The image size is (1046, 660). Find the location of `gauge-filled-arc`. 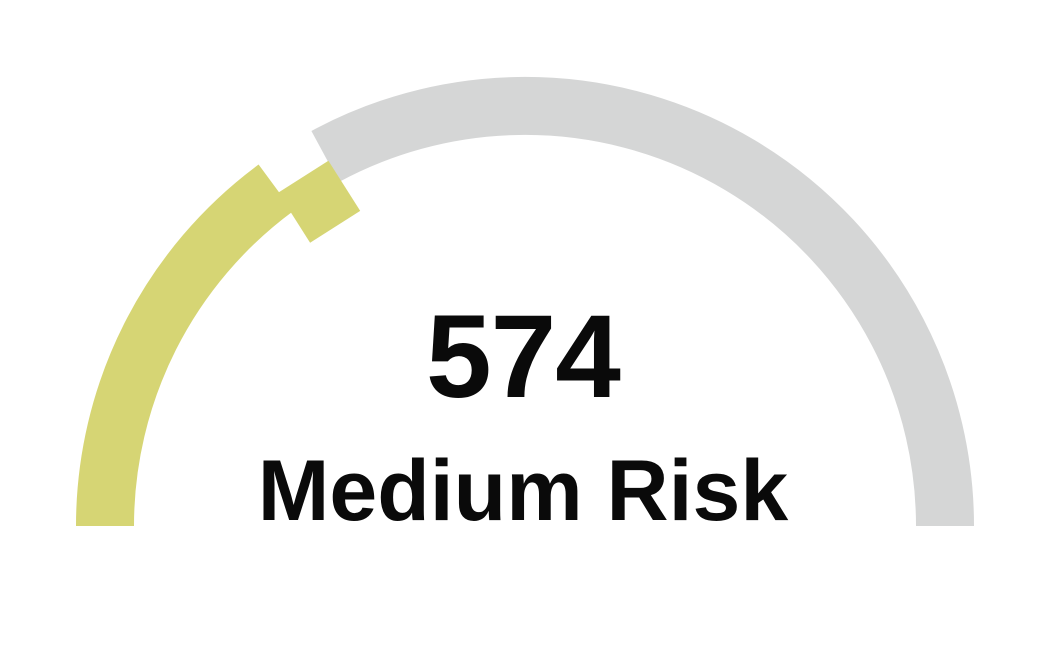

gauge-filled-arc is located at coordinates (185, 345).